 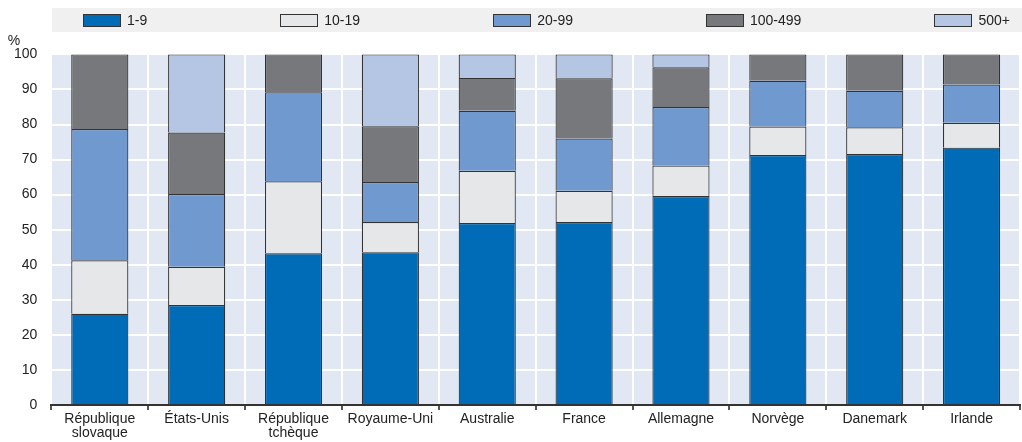 I want to click on y-tick-label: 90, so click(x=29, y=88).